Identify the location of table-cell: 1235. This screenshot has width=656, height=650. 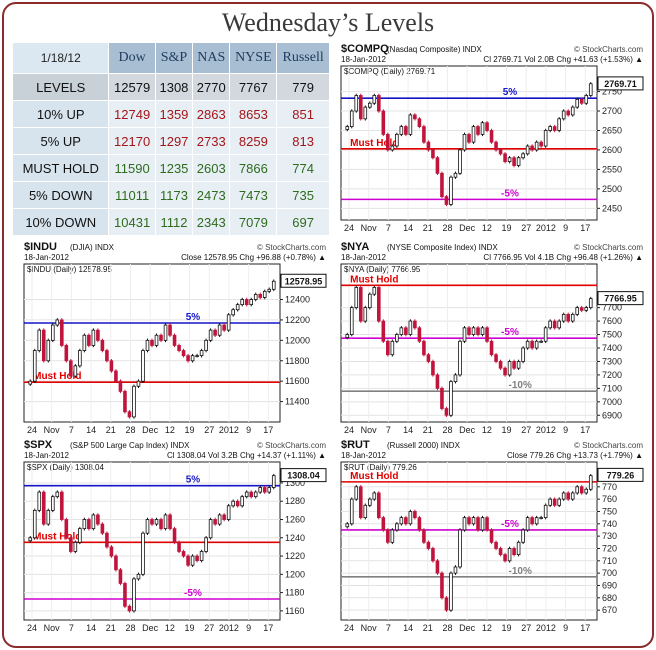
(174, 168).